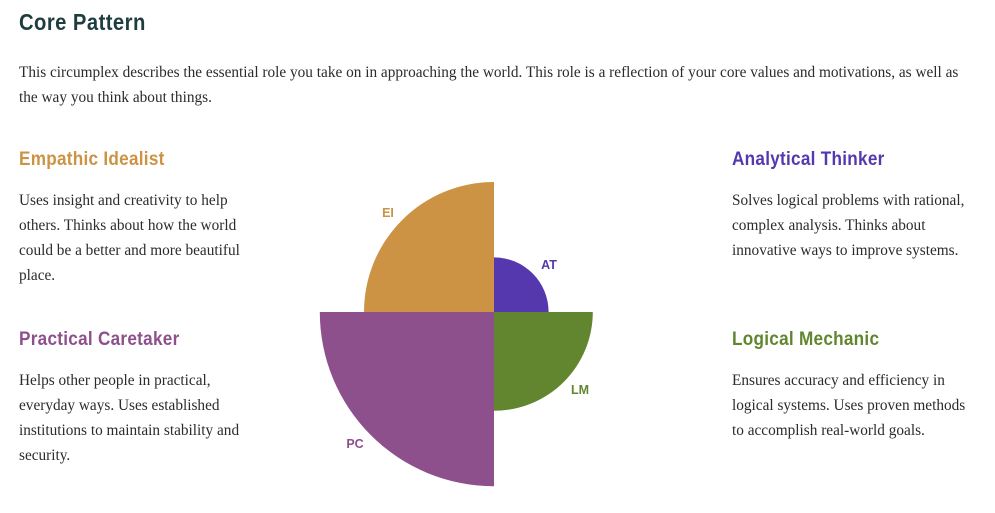 This screenshot has width=995, height=513. I want to click on analytical-thinker-heading: Analytical Thinker, so click(808, 159).